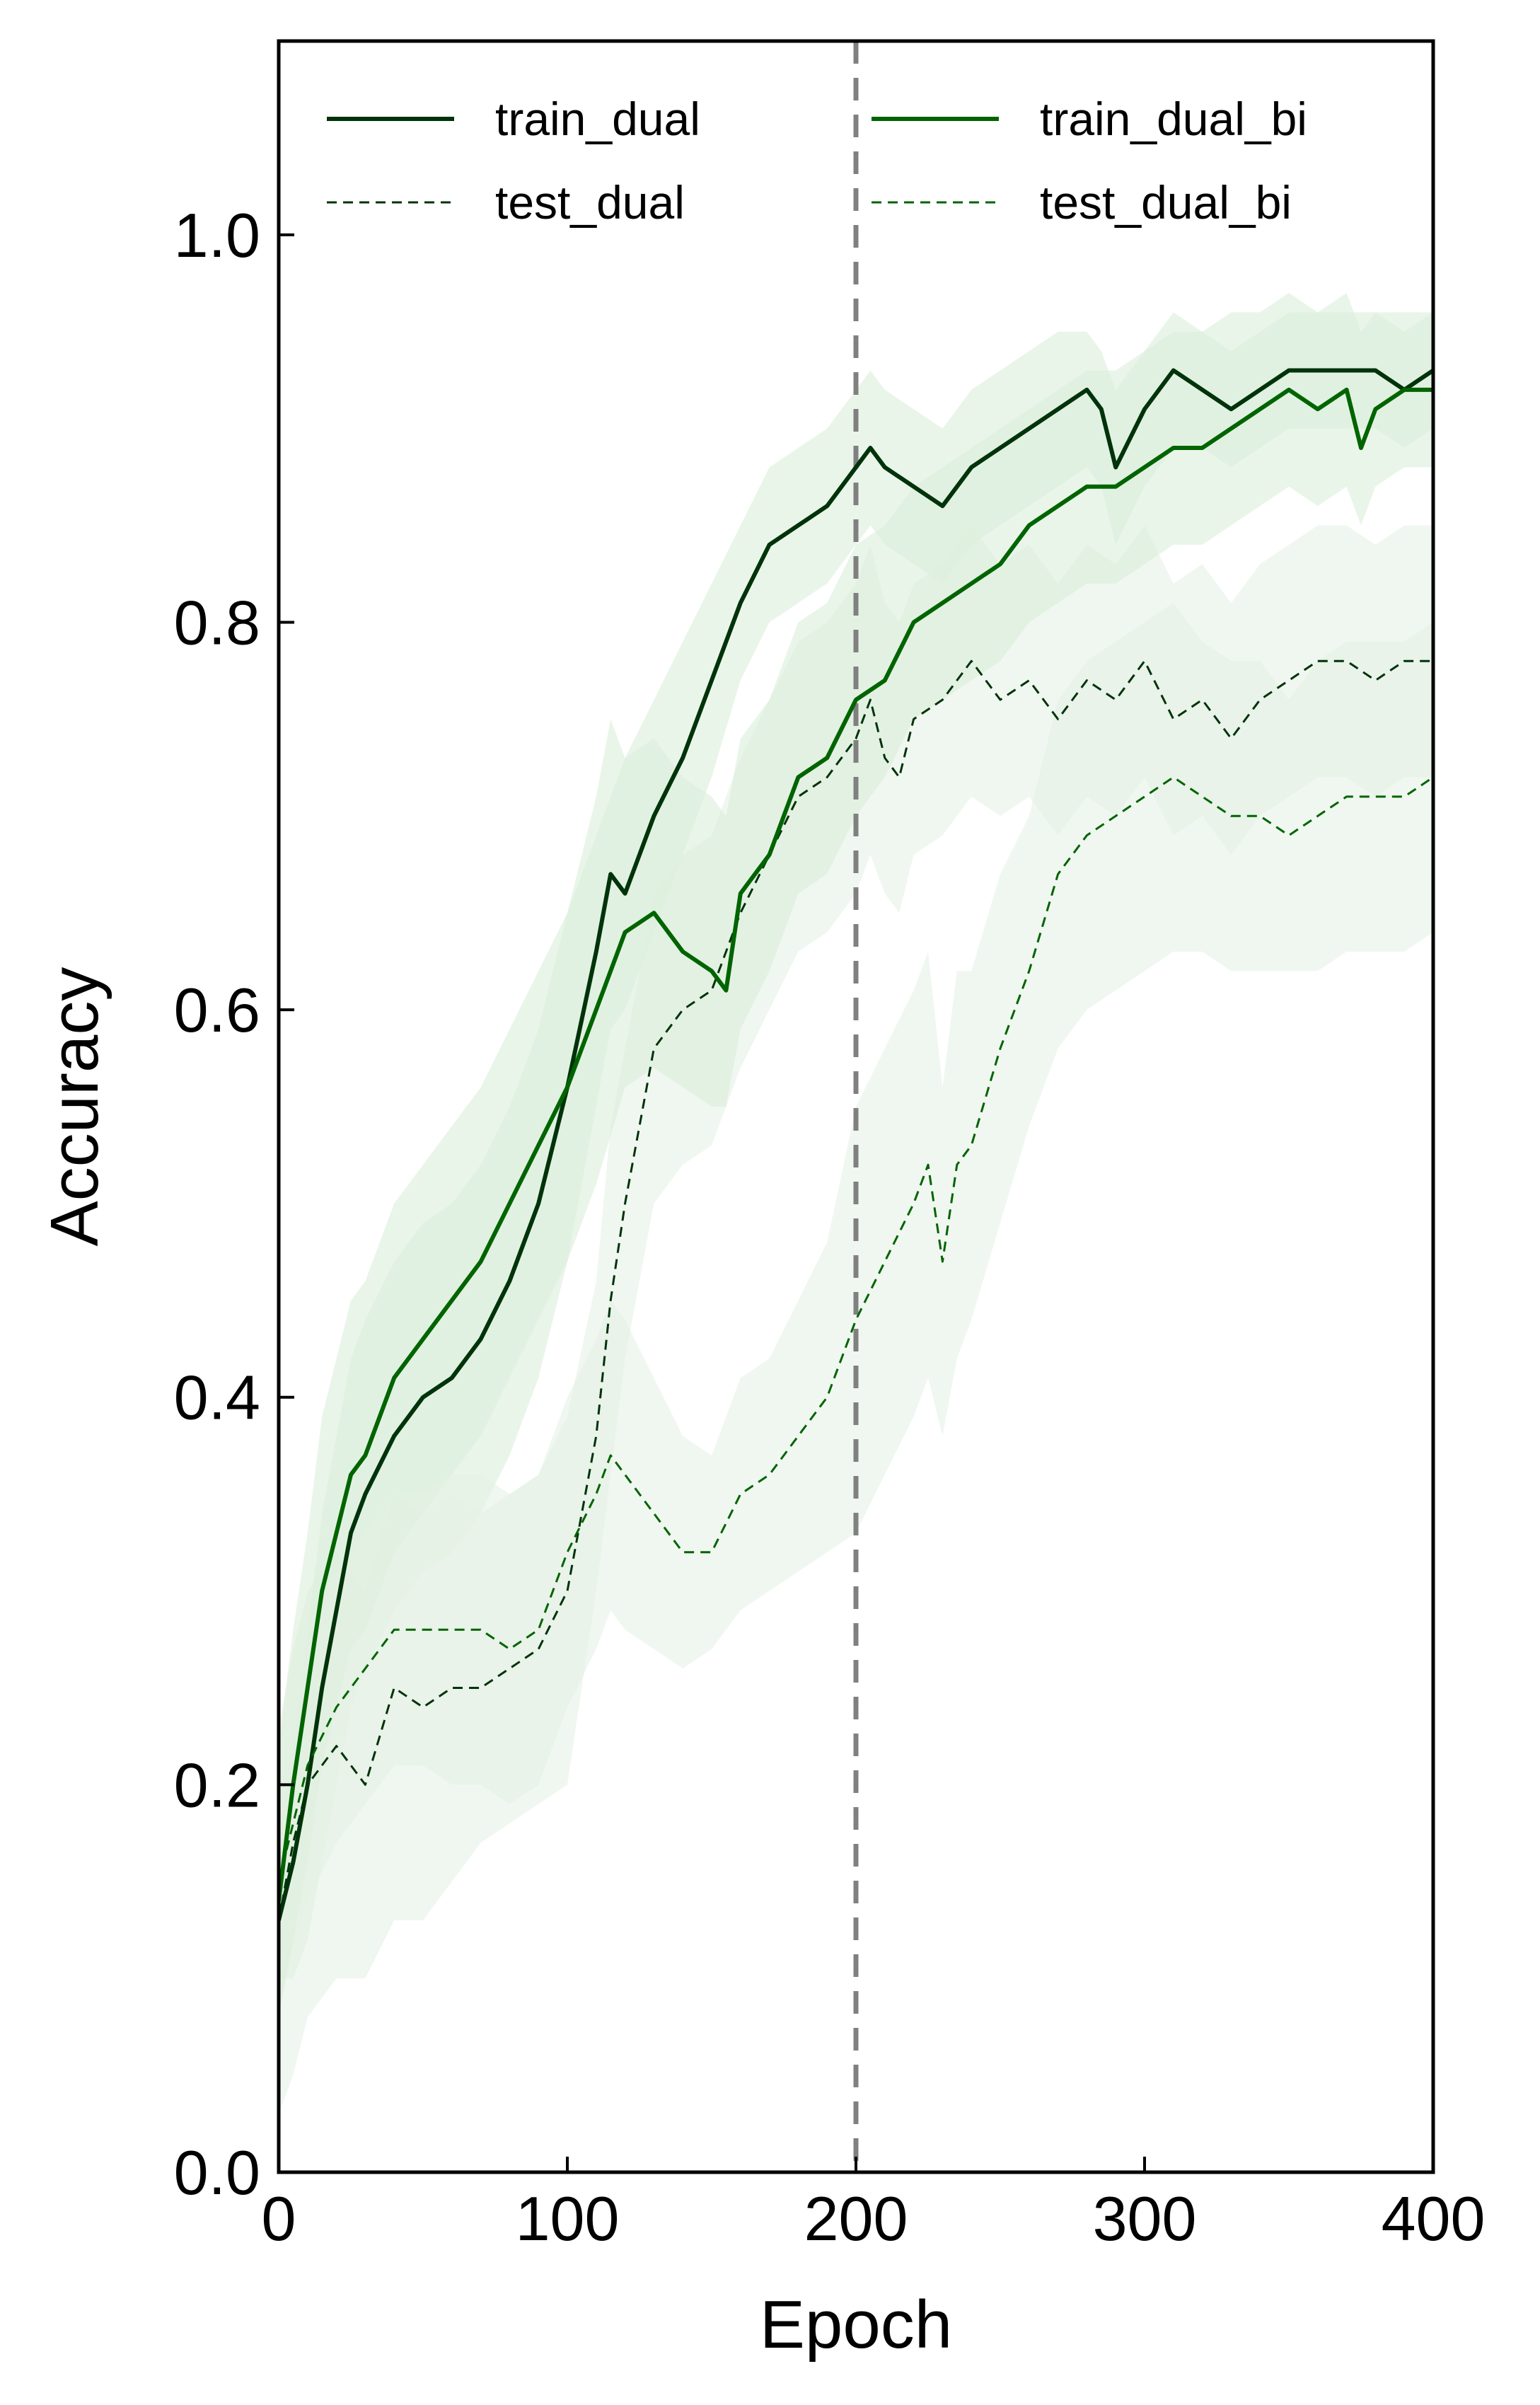 This screenshot has width=1540, height=2405. Describe the element at coordinates (568, 2219) in the screenshot. I see `x-tick-label: 100` at that location.